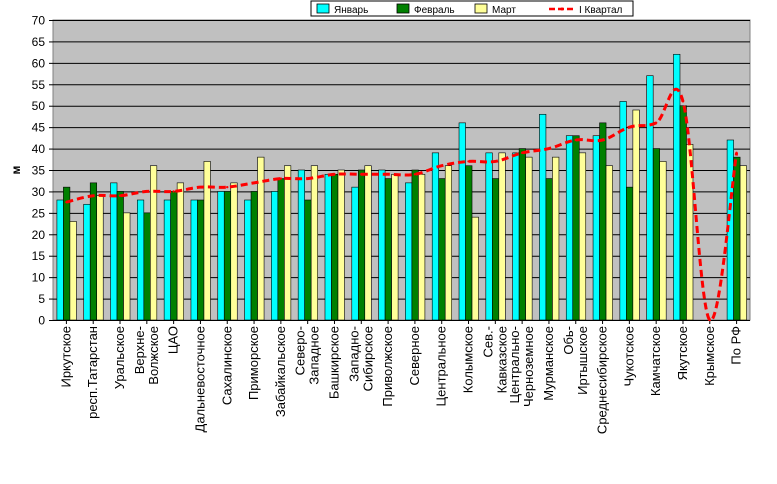 The image size is (777, 484). I want to click on x-category-label: Обь-Иртышское, so click(575, 360).